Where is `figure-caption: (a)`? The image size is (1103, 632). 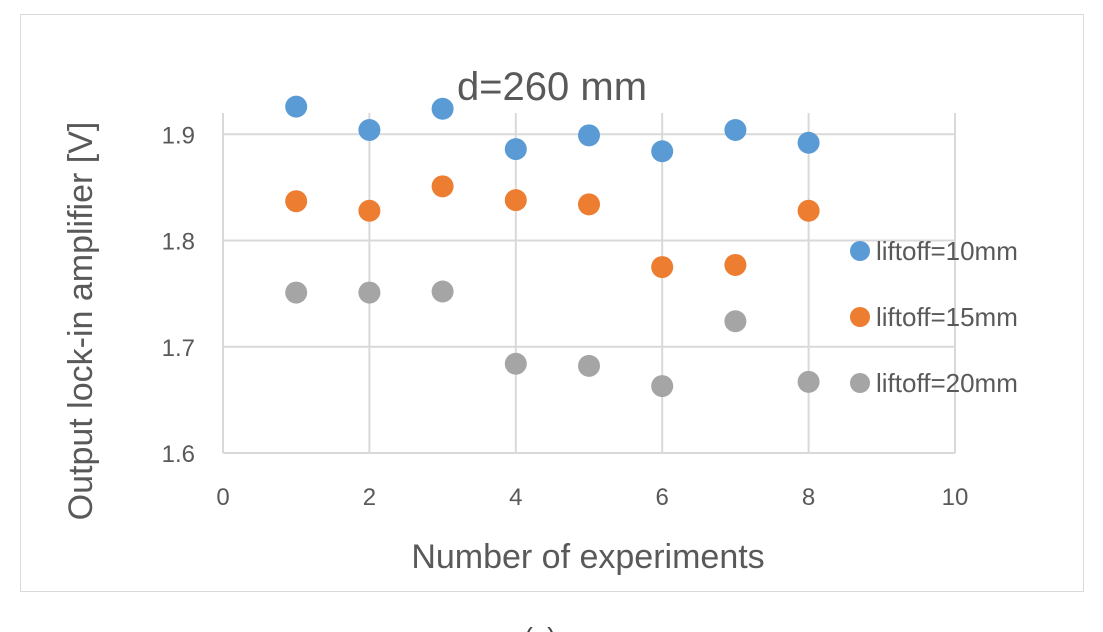
figure-caption: (a) is located at coordinates (540, 627).